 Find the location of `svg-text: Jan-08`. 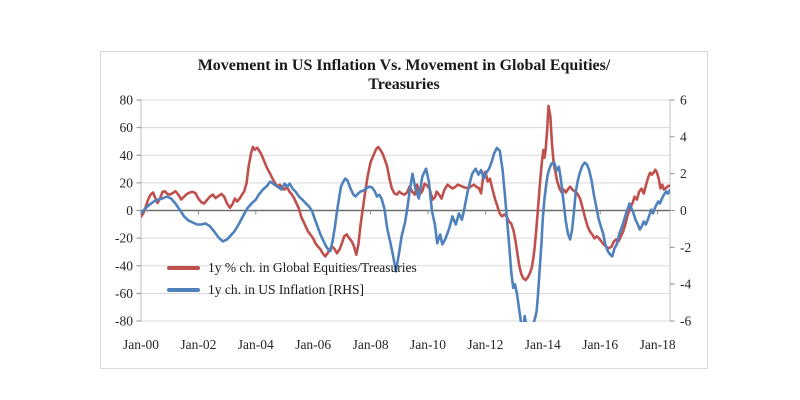

svg-text: Jan-08 is located at coordinates (371, 344).